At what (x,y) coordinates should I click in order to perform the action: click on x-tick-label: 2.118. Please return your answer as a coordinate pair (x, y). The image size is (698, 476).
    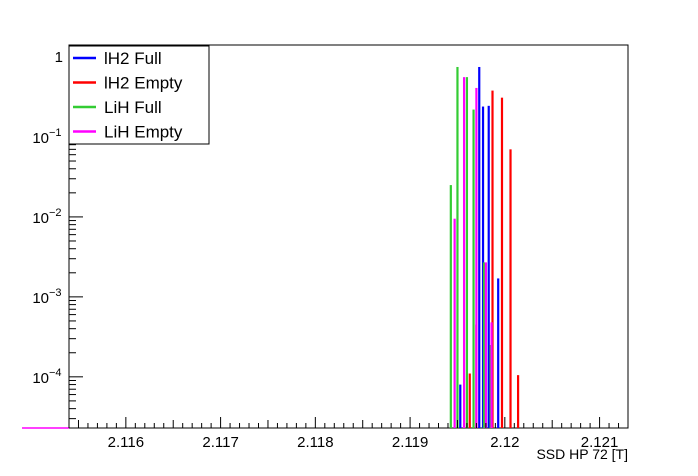
    Looking at the image, I should click on (315, 442).